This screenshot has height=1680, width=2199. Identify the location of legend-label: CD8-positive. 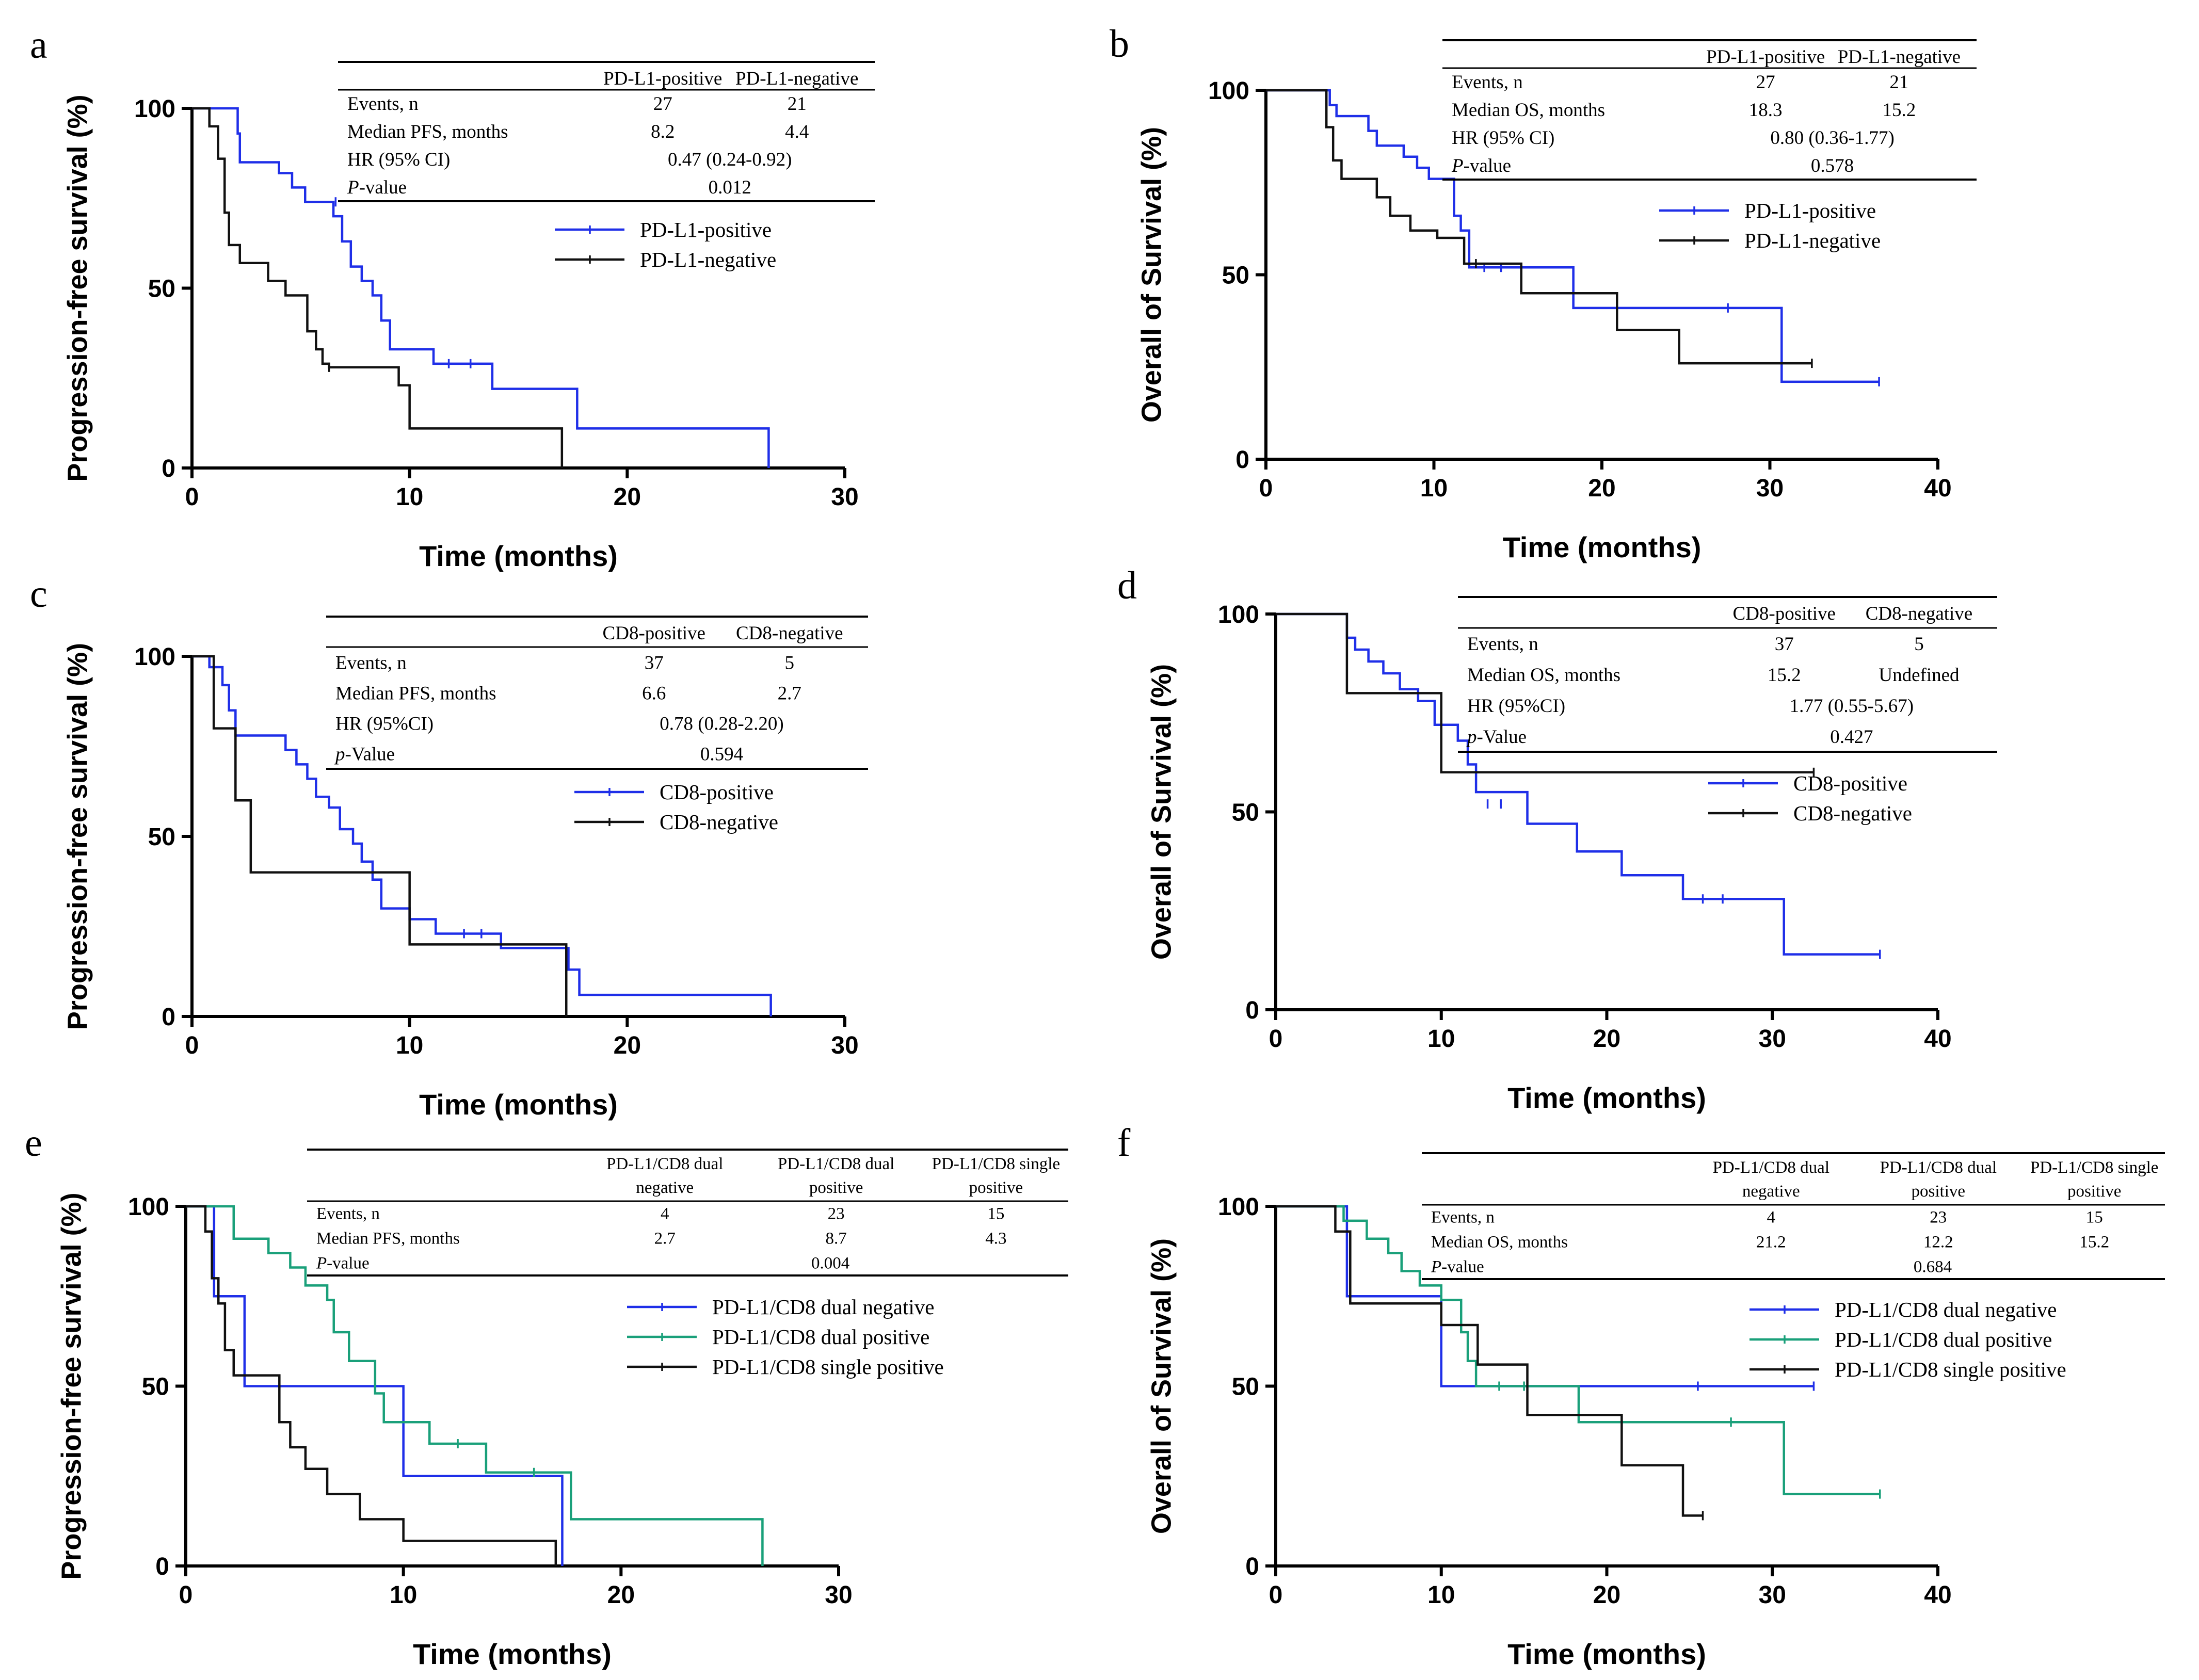
(1850, 783).